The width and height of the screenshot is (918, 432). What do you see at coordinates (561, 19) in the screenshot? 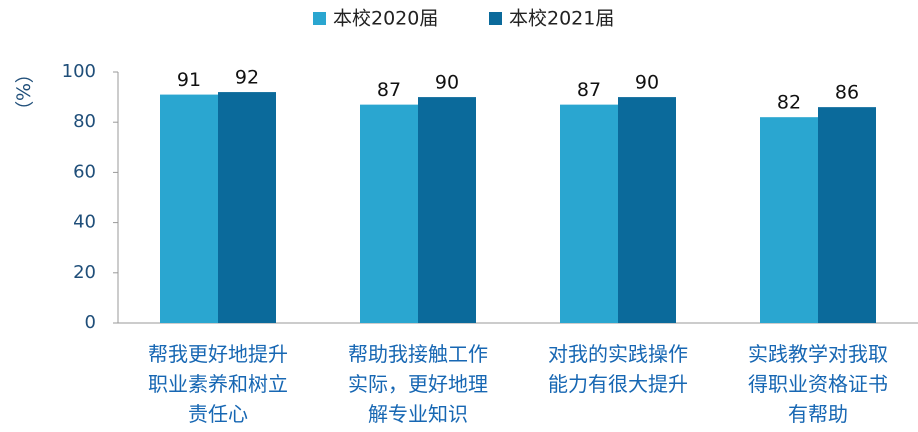
I see `legend-label: 本校2021届` at bounding box center [561, 19].